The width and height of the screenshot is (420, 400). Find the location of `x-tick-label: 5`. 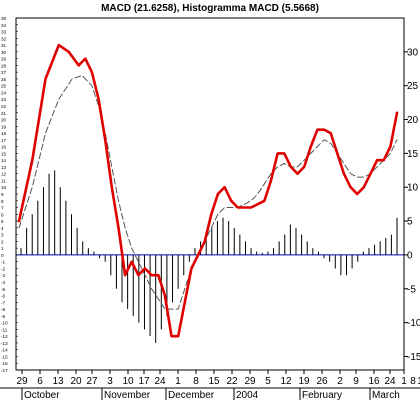

x-tick-label: 5 is located at coordinates (268, 381).